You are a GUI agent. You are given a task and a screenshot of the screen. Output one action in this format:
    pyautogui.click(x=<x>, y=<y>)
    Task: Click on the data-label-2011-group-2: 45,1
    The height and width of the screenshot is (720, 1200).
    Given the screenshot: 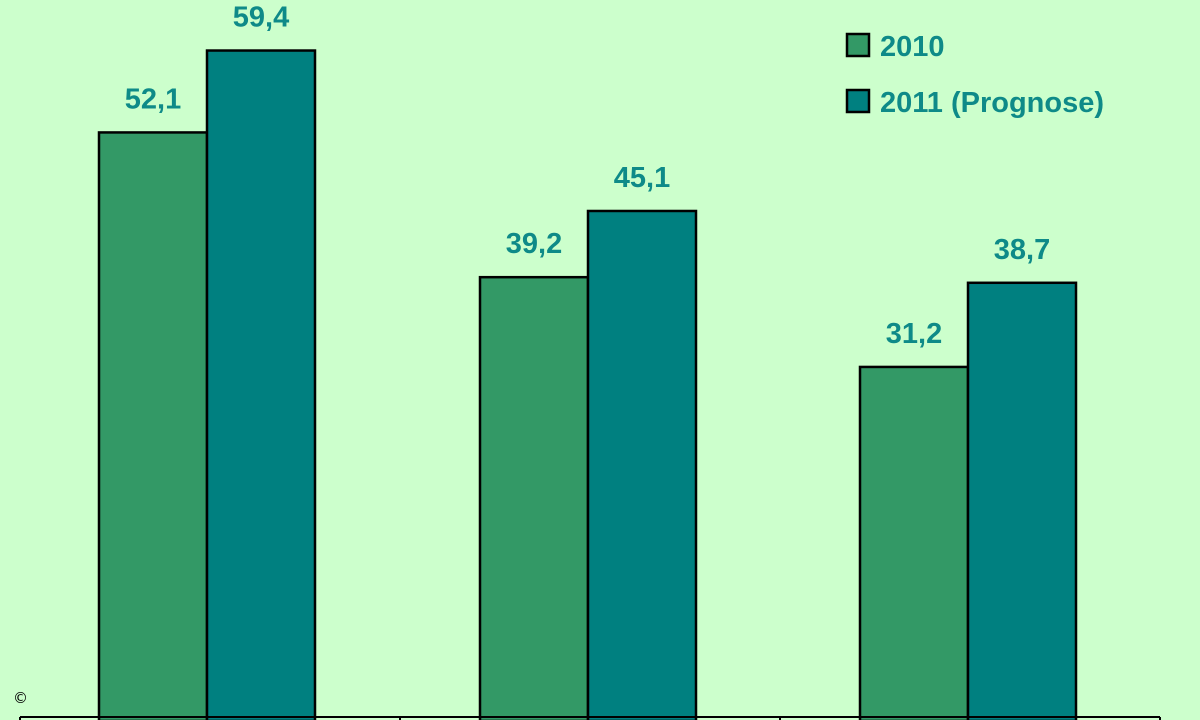 What is the action you would take?
    pyautogui.click(x=642, y=178)
    